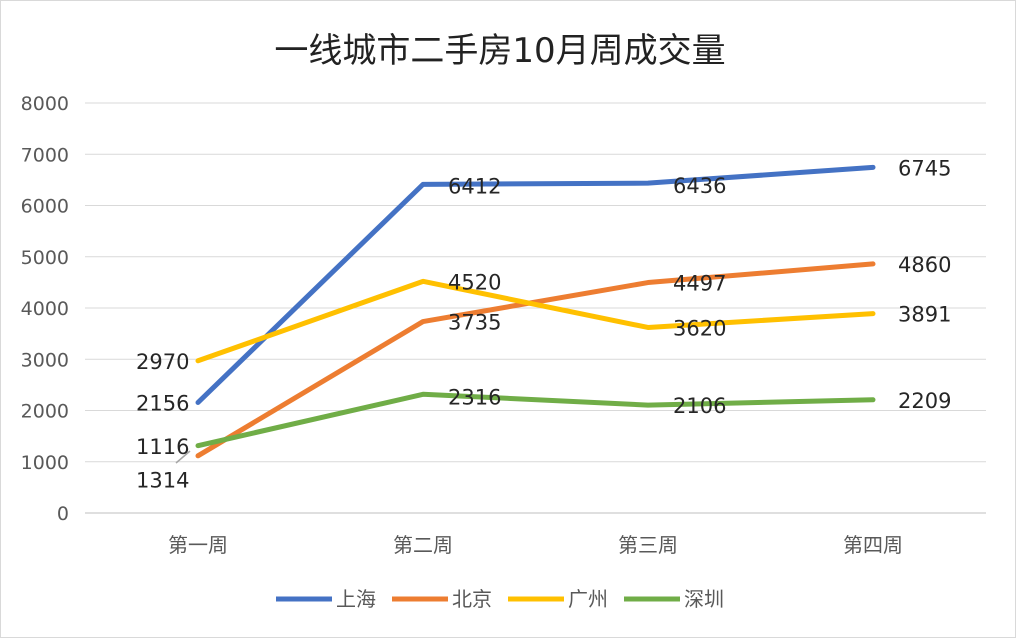  Describe the element at coordinates (45, 258) in the screenshot. I see `y-tick-label: 5000` at that location.